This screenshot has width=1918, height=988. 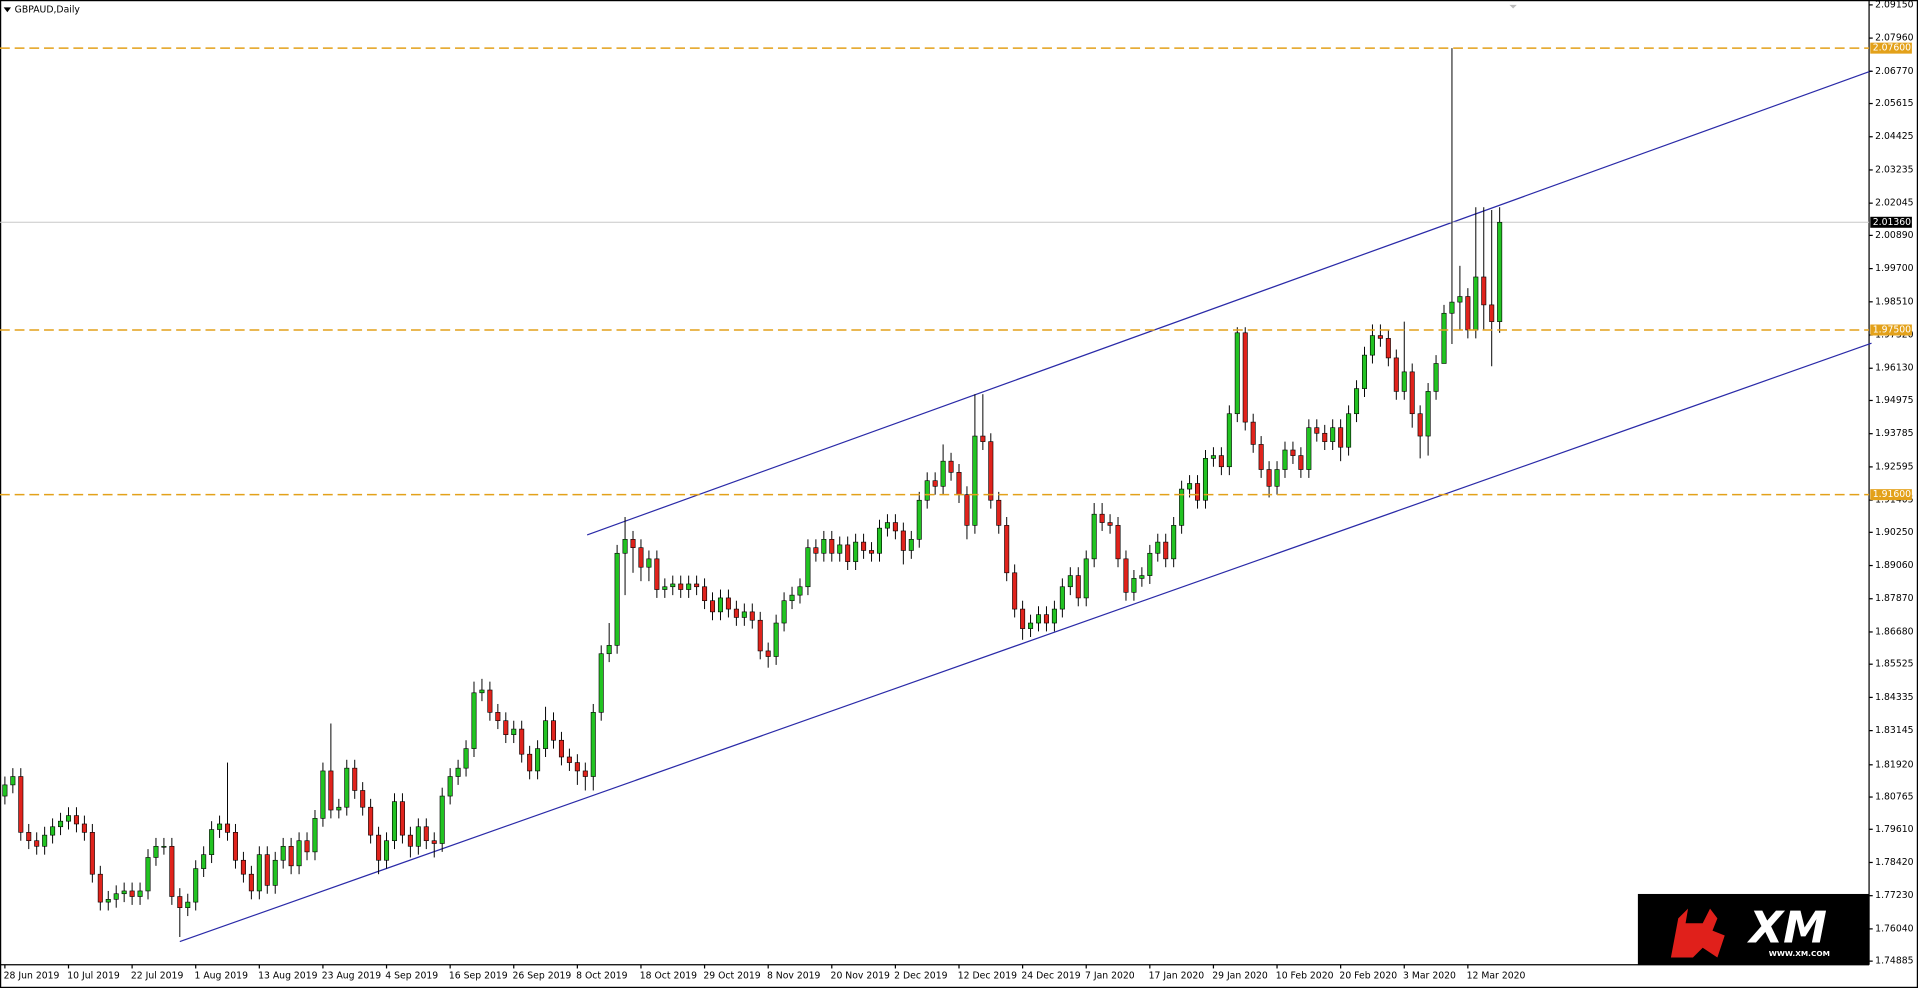 What do you see at coordinates (1894, 928) in the screenshot?
I see `y-tick-label: 1.76040` at bounding box center [1894, 928].